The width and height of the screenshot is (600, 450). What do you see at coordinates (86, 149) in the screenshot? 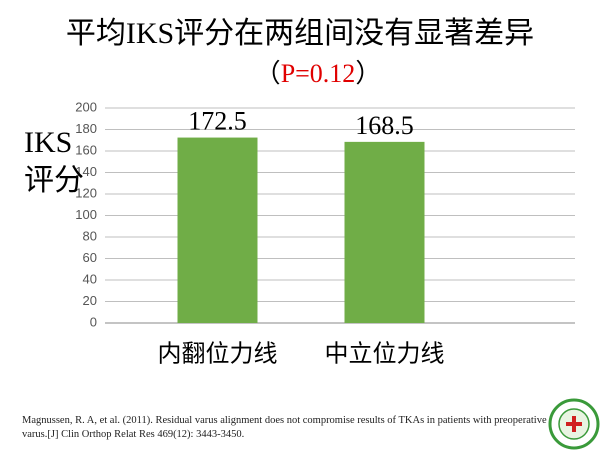
I see `y-tick-label: 160` at bounding box center [86, 149].